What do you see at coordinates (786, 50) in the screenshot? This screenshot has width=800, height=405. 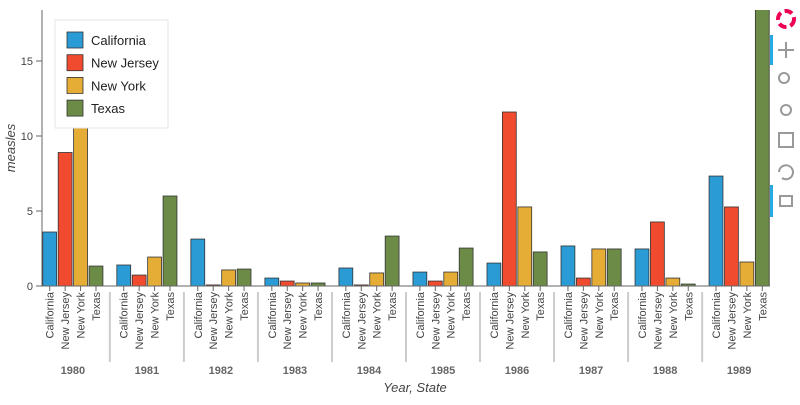 I see `pan-tool` at bounding box center [786, 50].